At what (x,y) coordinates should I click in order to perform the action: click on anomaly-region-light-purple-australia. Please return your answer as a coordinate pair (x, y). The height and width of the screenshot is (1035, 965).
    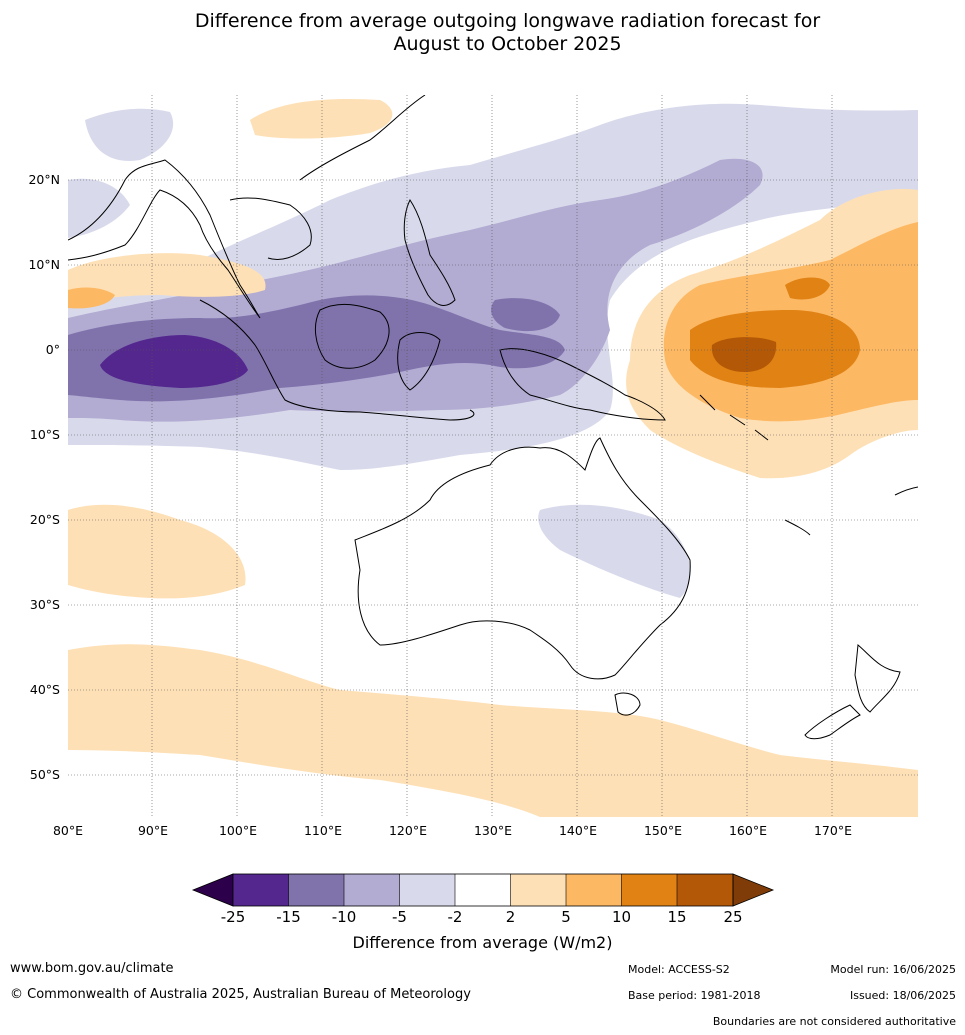
    Looking at the image, I should click on (614, 551).